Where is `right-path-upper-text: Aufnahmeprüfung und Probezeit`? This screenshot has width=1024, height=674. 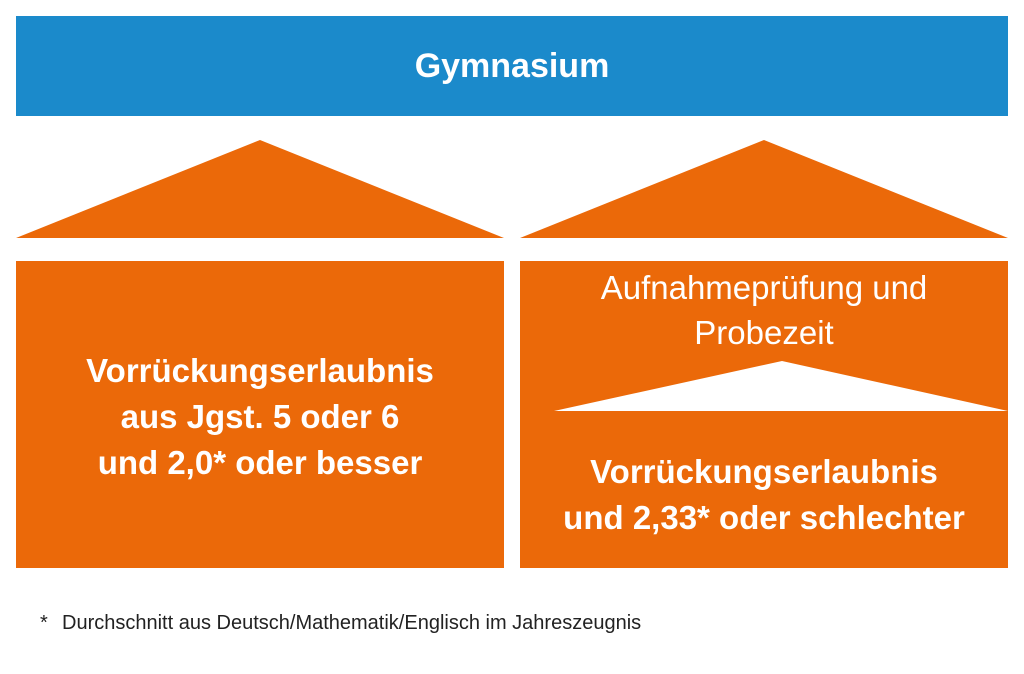 right-path-upper-text: Aufnahmeprüfung und Probezeit is located at coordinates (764, 310).